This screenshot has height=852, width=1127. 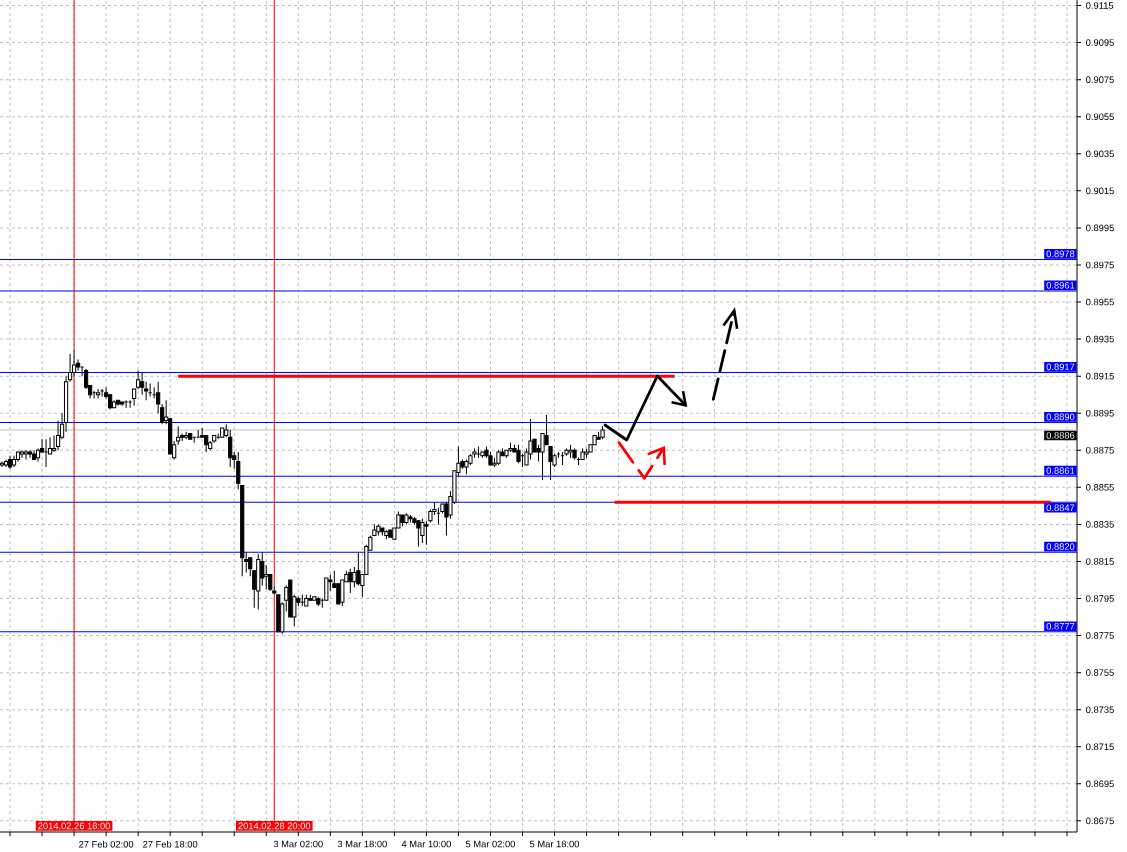 What do you see at coordinates (1100, 265) in the screenshot?
I see `y-tick-label: 0.8975` at bounding box center [1100, 265].